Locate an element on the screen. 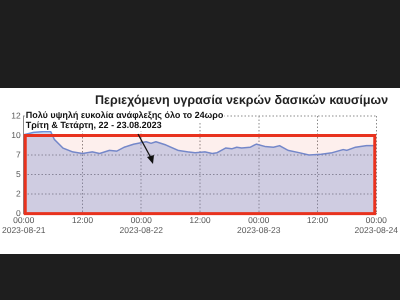 Image resolution: width=400 pixels, height=300 pixels. x-tick-label: 00:00 2023-08-24 is located at coordinates (376, 225).